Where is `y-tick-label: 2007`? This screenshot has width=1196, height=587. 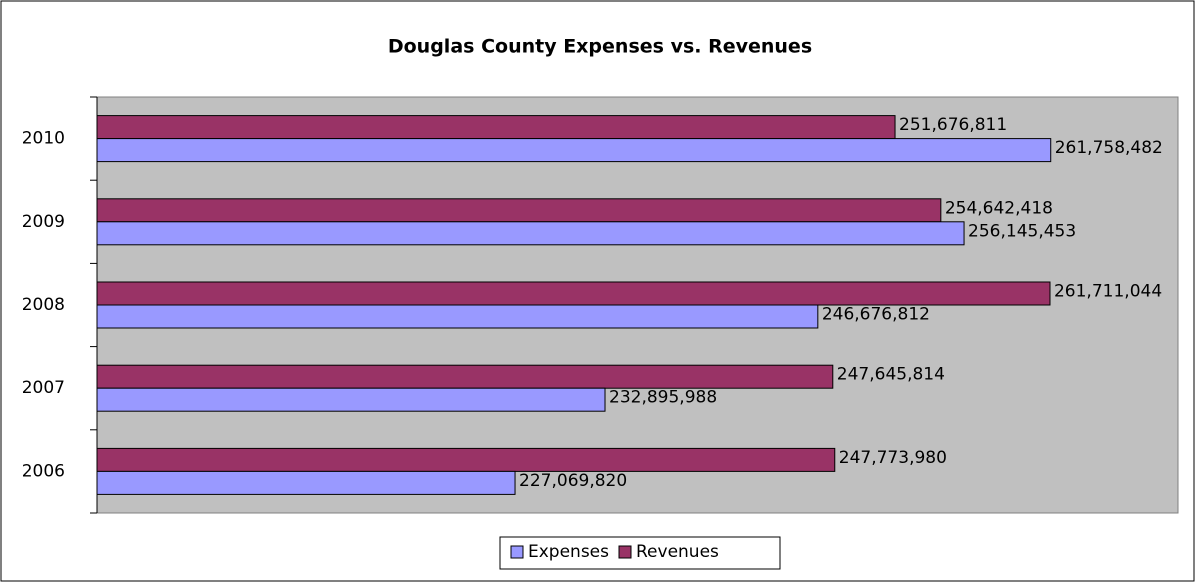 y-tick-label: 2007 is located at coordinates (43, 388).